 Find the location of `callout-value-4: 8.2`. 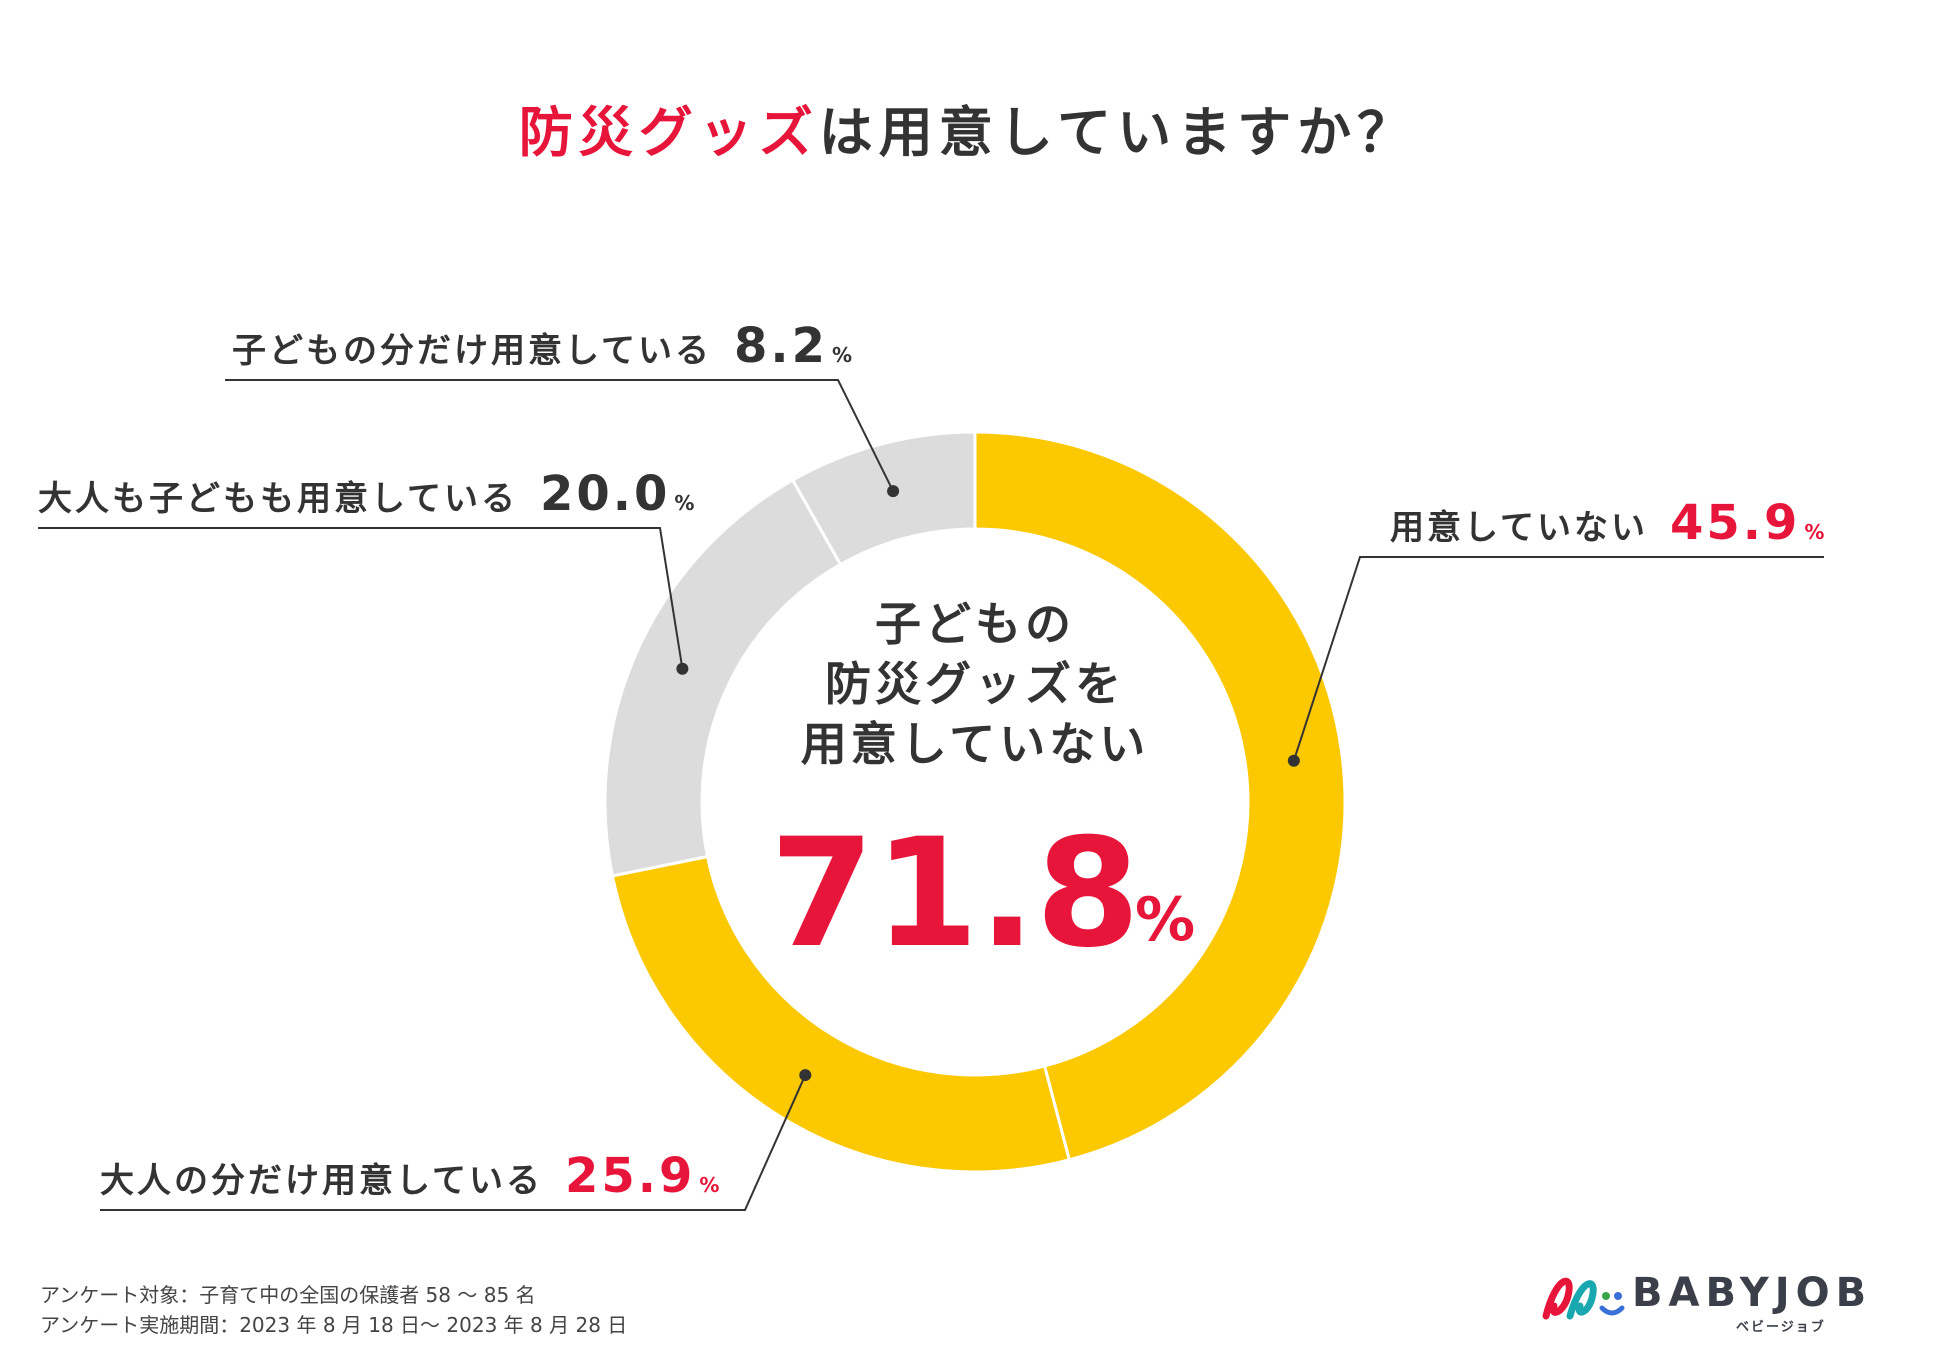

callout-value-4: 8.2 is located at coordinates (781, 346).